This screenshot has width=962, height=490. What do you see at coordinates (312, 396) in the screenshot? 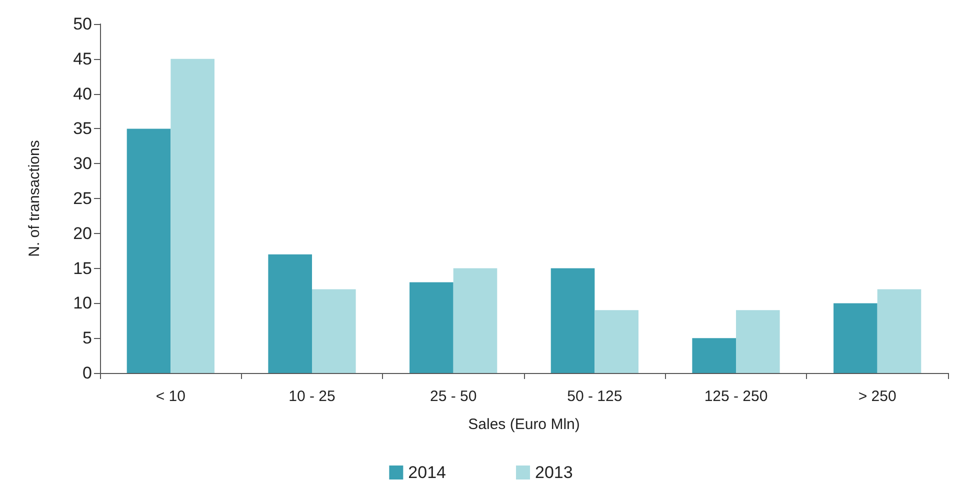
I see `x-tick-label: 10 - 25` at bounding box center [312, 396].